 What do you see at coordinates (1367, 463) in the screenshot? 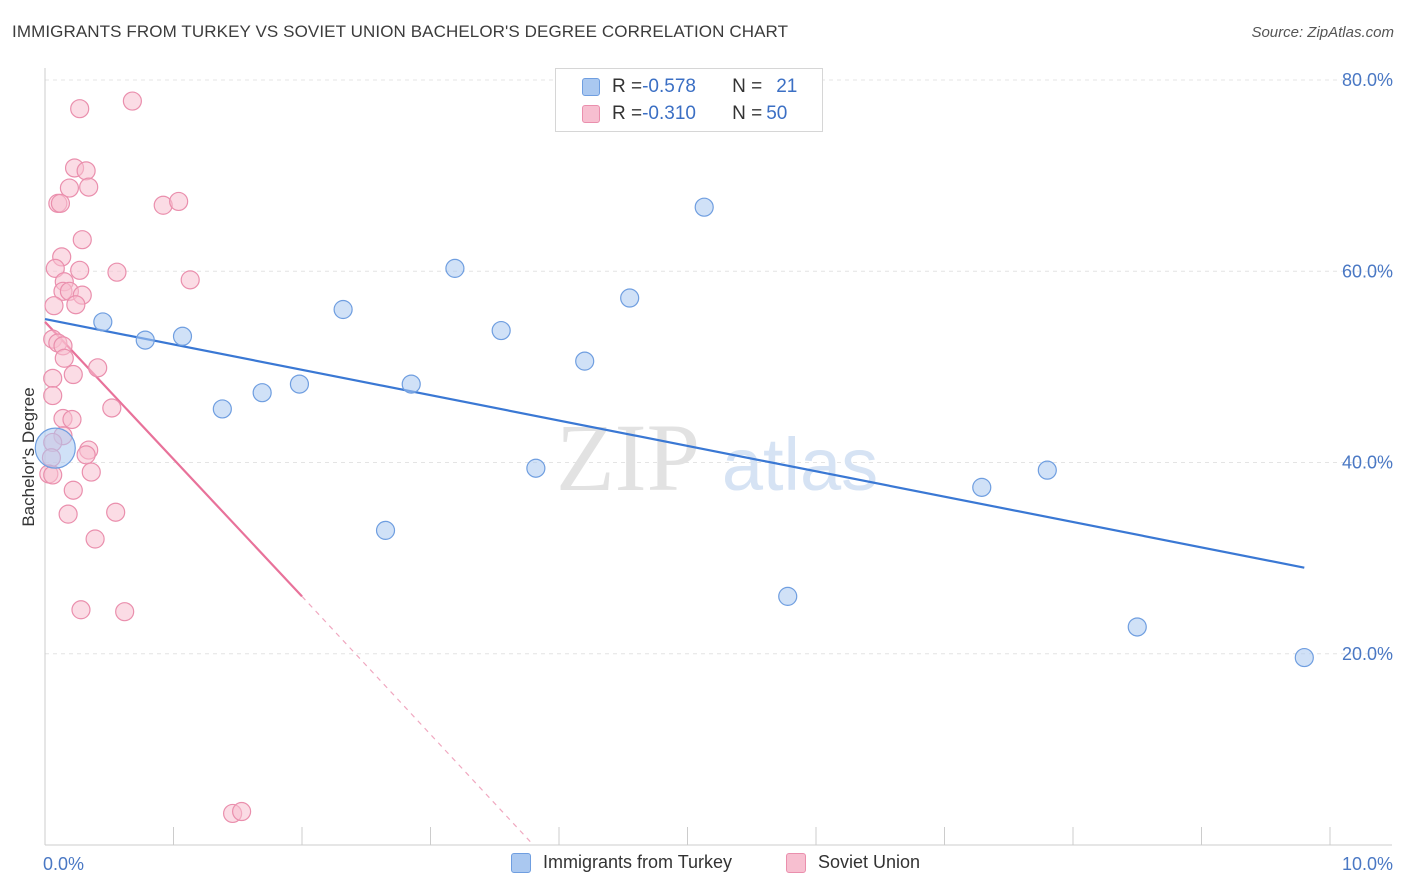
I see `y-tick-label: 40.0%` at bounding box center [1367, 463].